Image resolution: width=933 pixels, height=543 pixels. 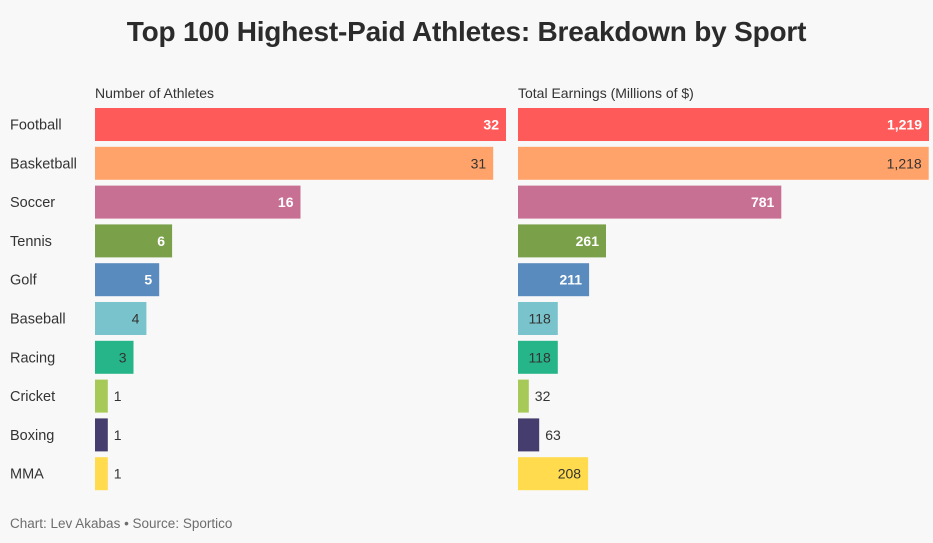 What do you see at coordinates (154, 93) in the screenshot?
I see `panel-title-athletes: Number of Athletes` at bounding box center [154, 93].